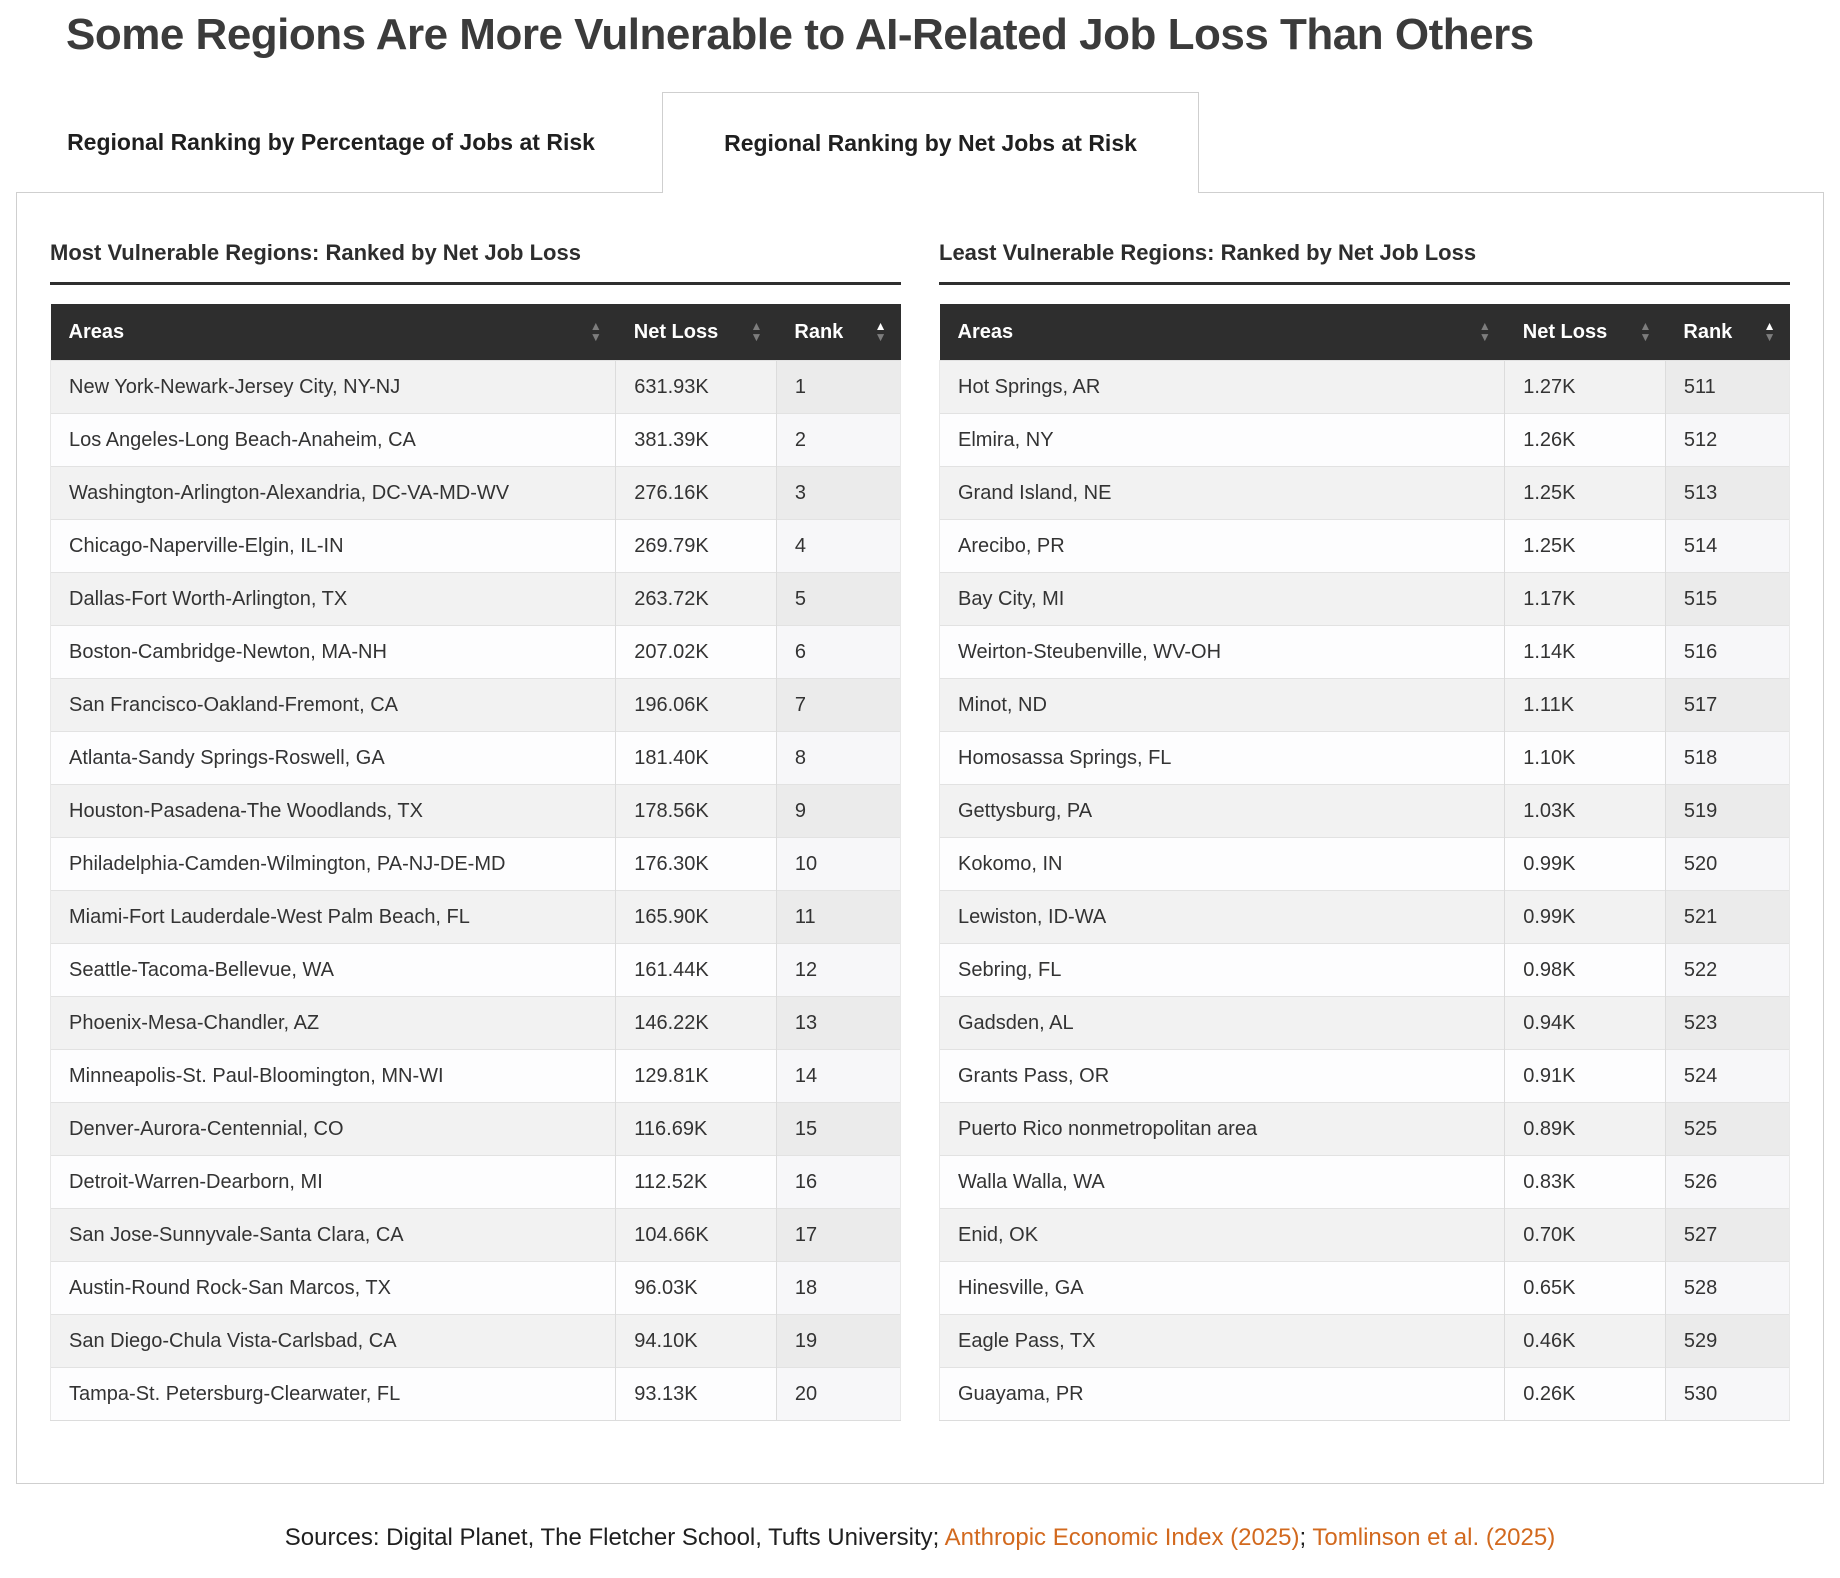 The height and width of the screenshot is (1578, 1840). I want to click on net-loss-cell: 176.30K, so click(696, 864).